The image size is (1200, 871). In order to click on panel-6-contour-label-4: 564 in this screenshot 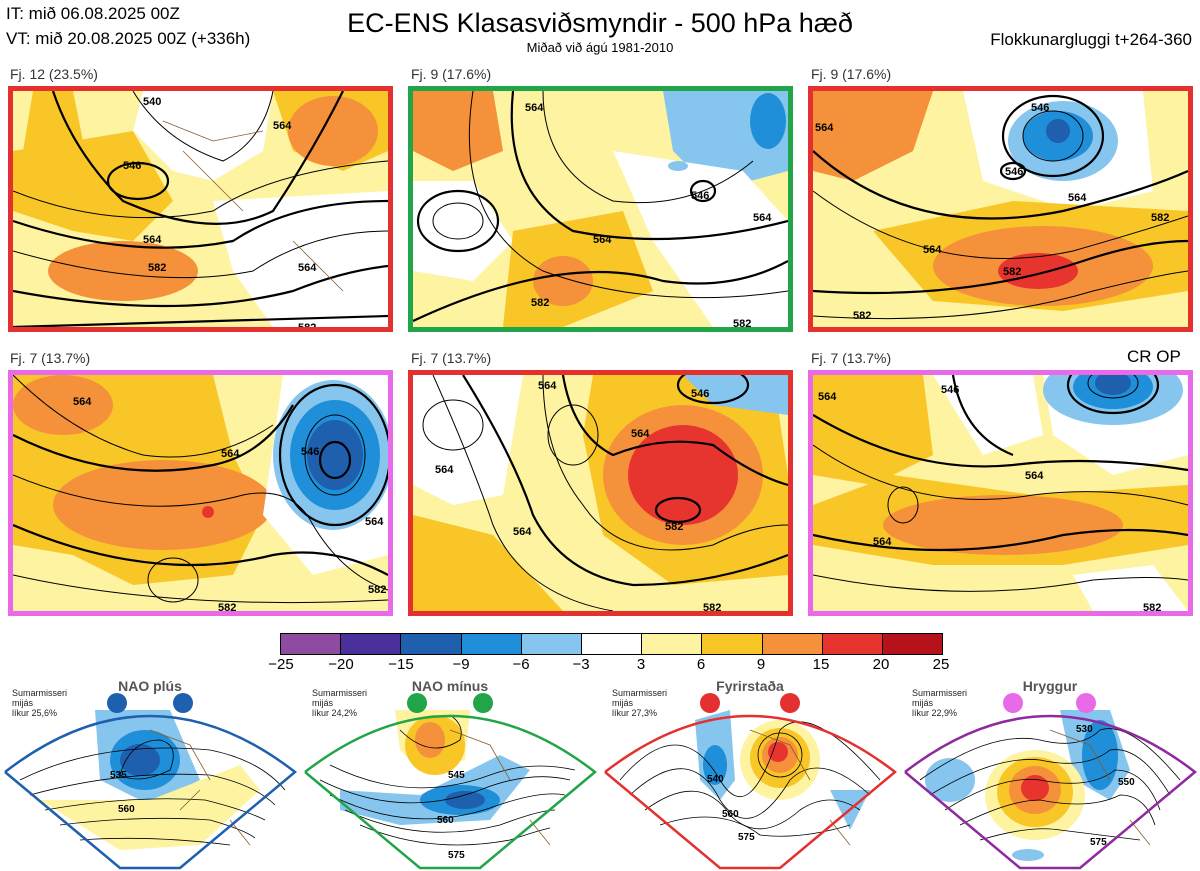, I will do `click(882, 542)`.